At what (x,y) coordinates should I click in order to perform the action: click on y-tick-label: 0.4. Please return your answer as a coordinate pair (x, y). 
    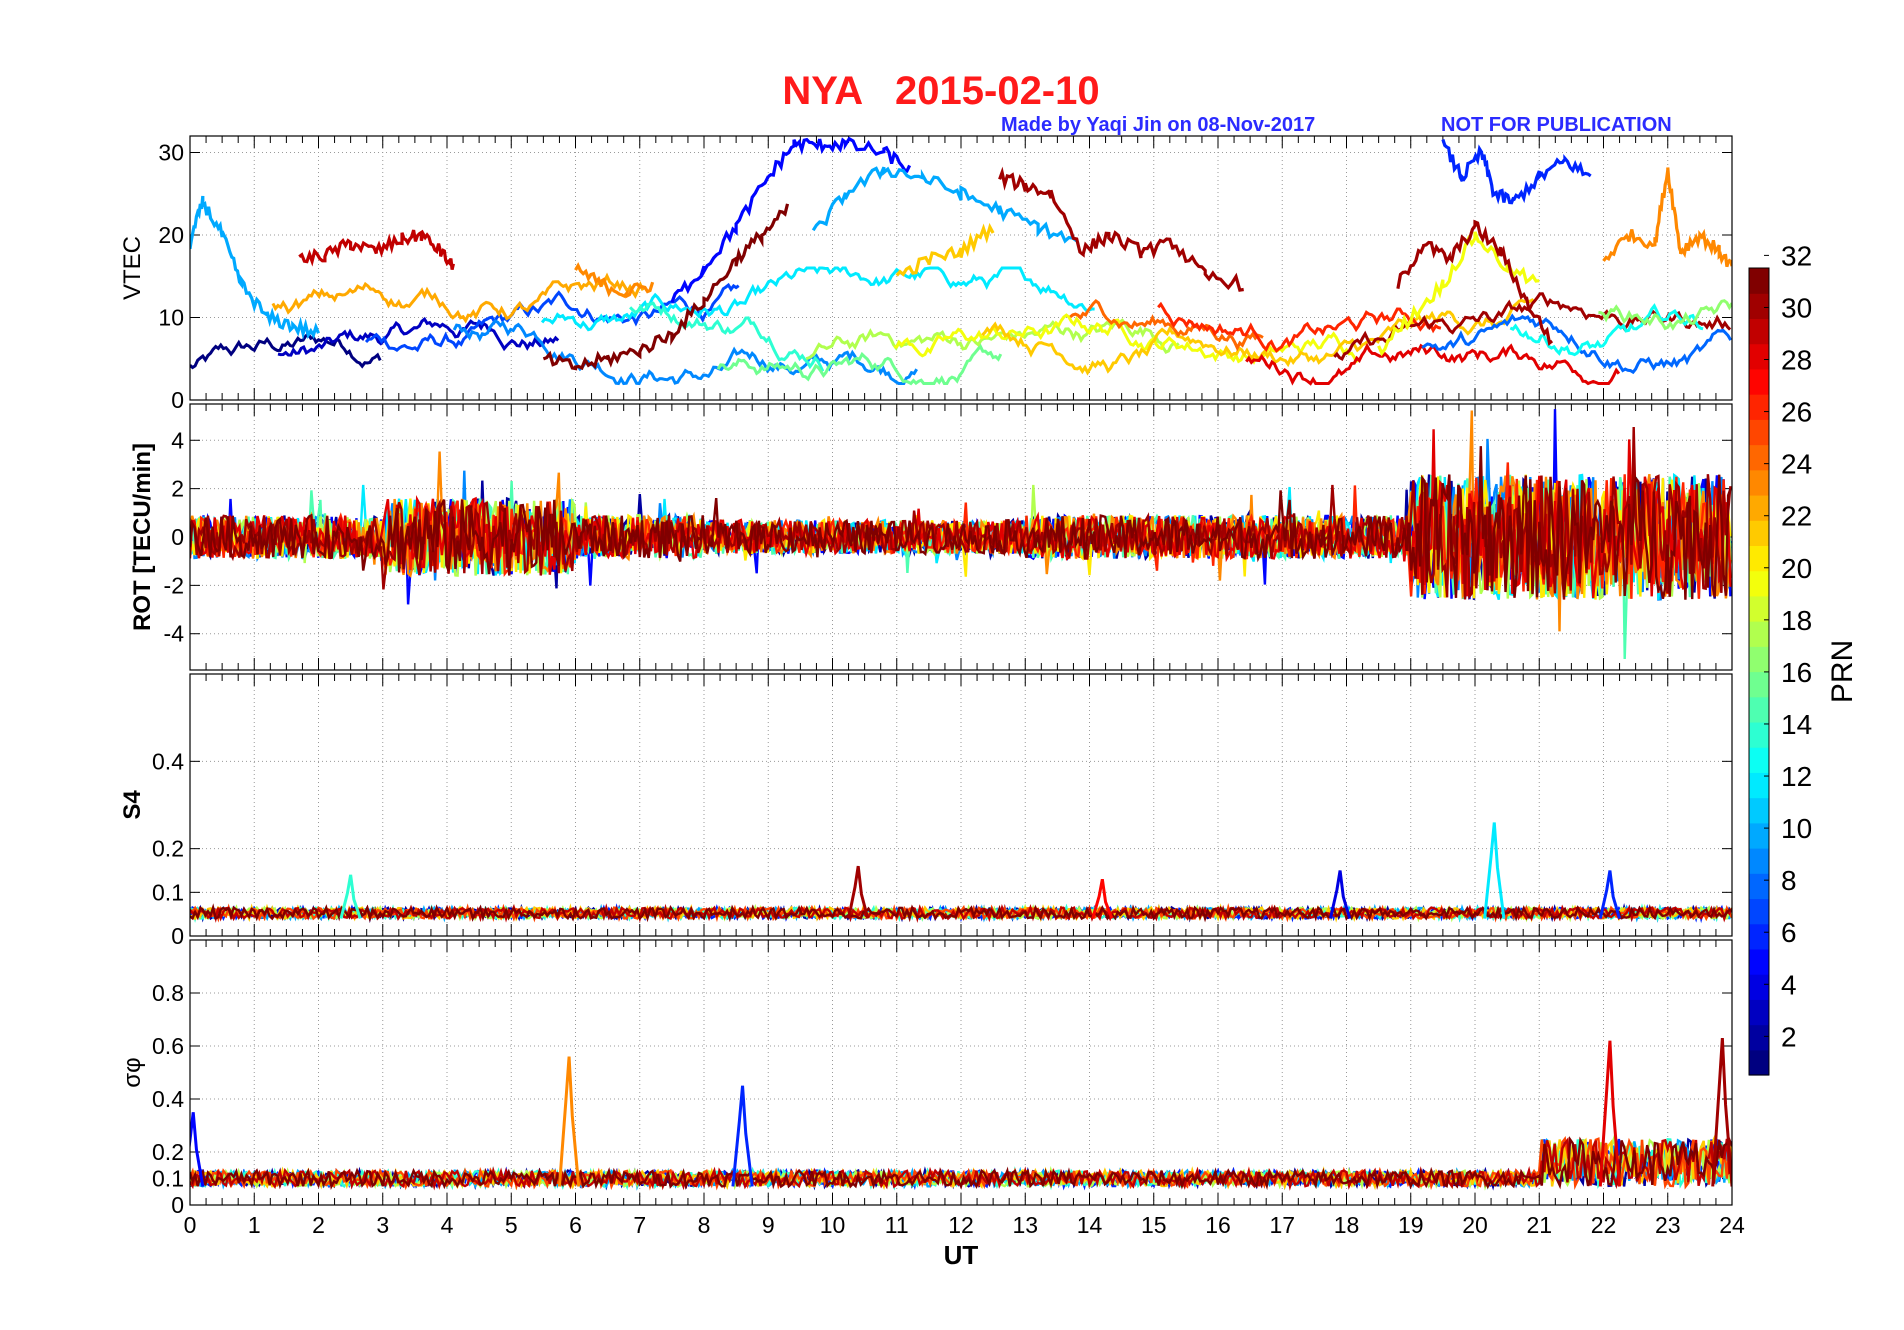
    Looking at the image, I should click on (168, 1099).